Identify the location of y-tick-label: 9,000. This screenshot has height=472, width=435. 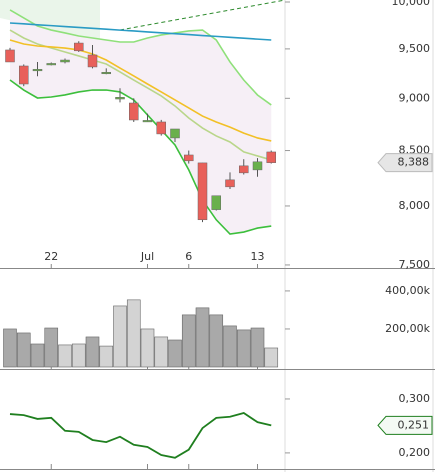
(415, 97).